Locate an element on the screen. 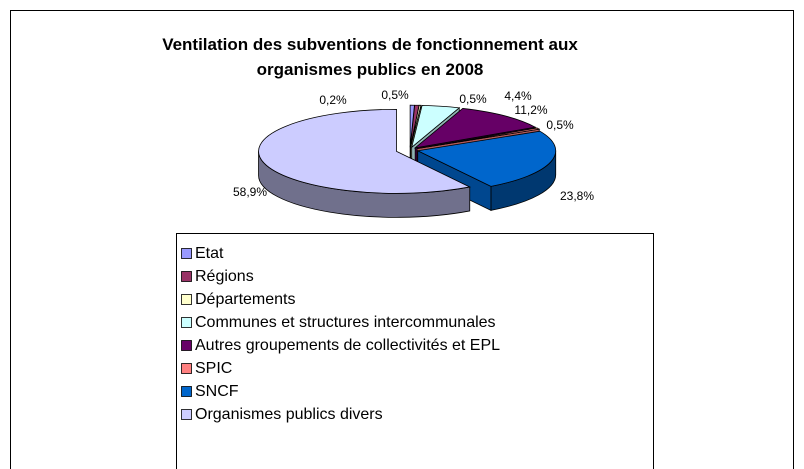  legend-label: Etat is located at coordinates (209, 253).